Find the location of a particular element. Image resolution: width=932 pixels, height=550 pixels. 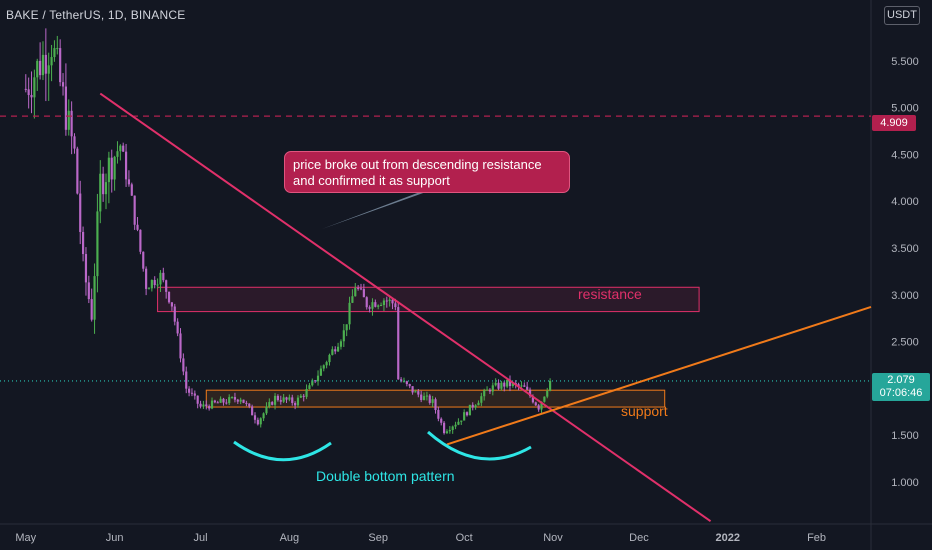

y-tick-label: 4.000 is located at coordinates (905, 202).